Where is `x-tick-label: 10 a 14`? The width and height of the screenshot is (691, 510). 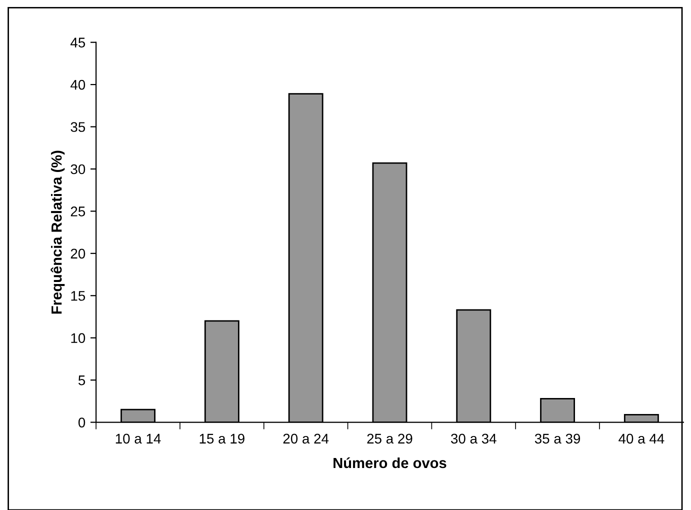 x-tick-label: 10 a 14 is located at coordinates (138, 439).